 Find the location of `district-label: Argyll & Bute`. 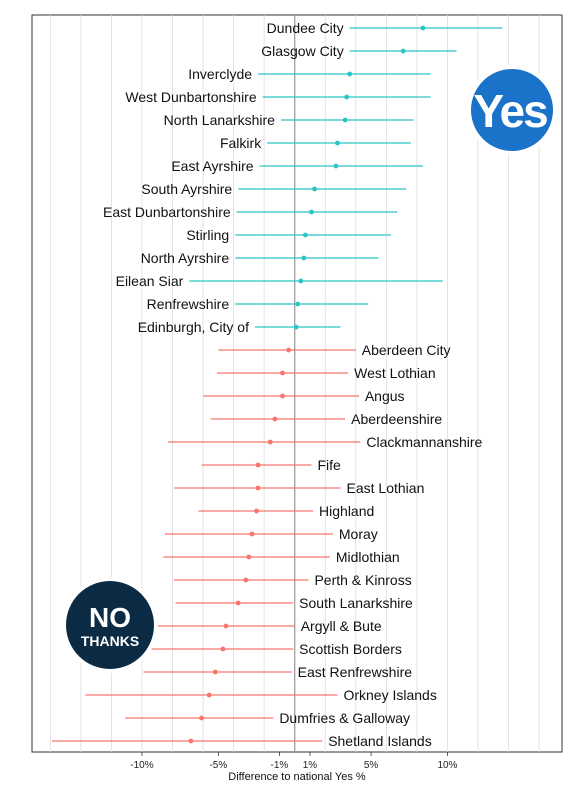

district-label: Argyll & Bute is located at coordinates (341, 626).